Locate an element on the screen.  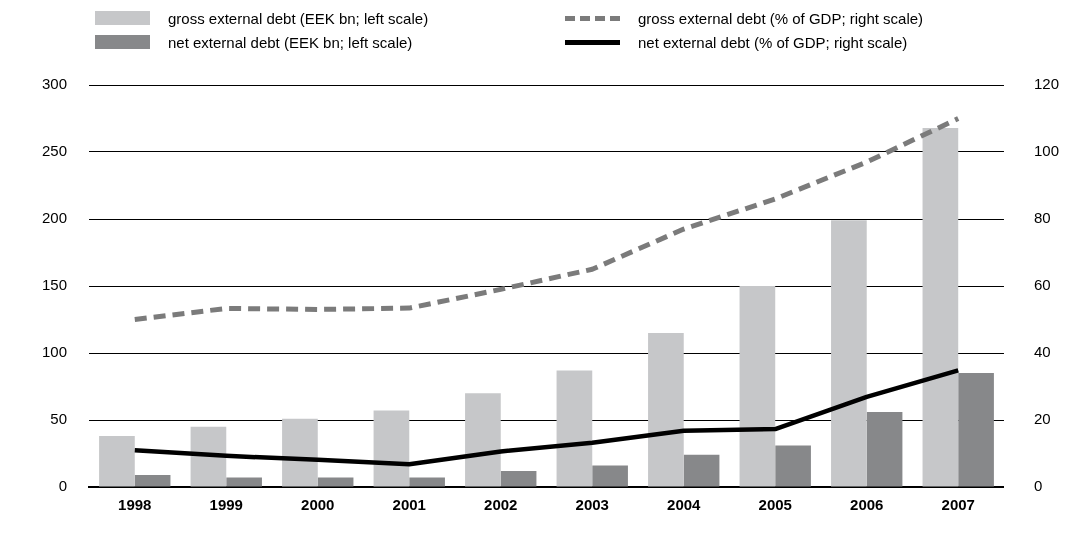
x-tick-label: 2006 is located at coordinates (867, 505).